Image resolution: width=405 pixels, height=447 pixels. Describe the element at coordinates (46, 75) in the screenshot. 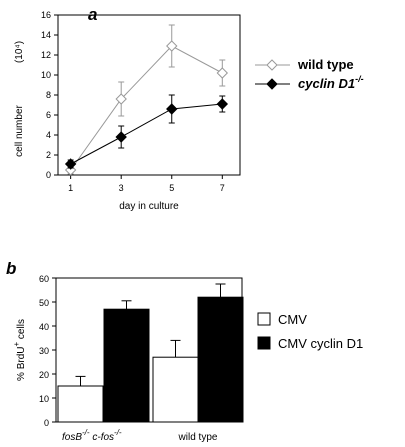

I see `y-tick-label-a: 10` at that location.